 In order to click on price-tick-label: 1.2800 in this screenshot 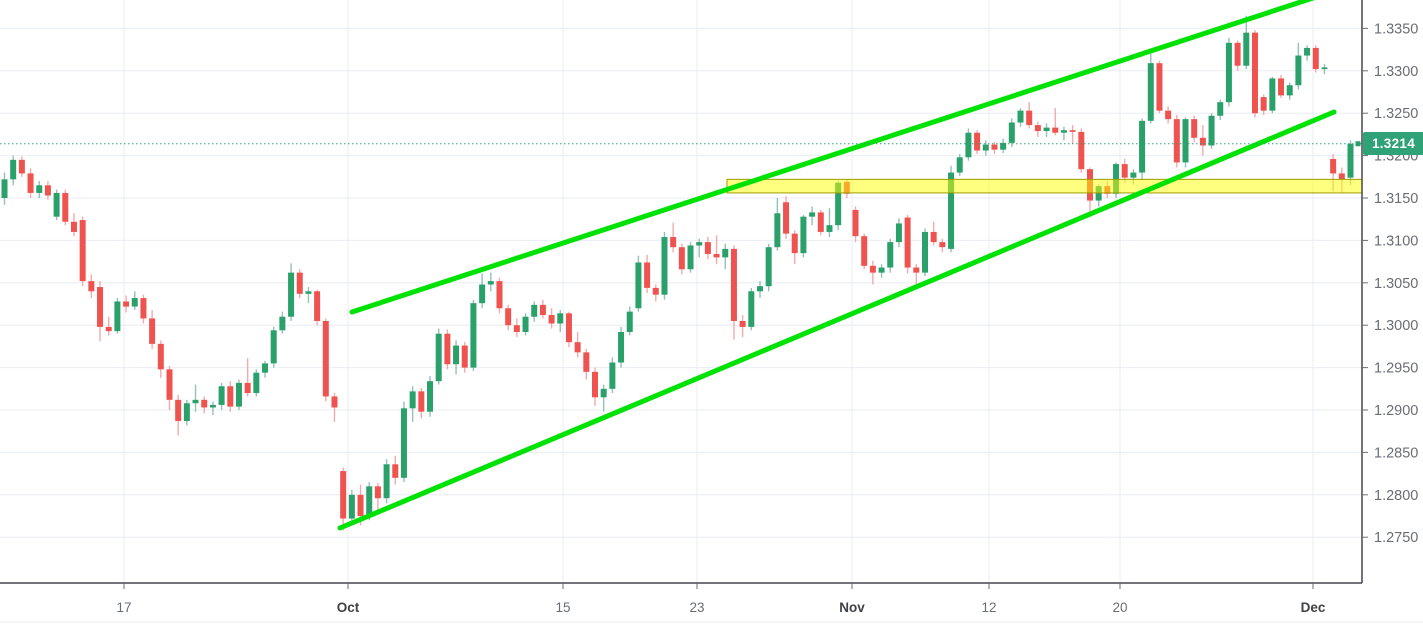, I will do `click(1396, 496)`.